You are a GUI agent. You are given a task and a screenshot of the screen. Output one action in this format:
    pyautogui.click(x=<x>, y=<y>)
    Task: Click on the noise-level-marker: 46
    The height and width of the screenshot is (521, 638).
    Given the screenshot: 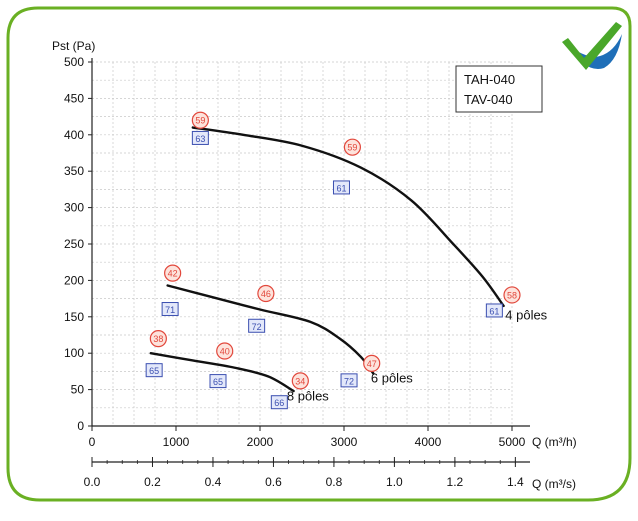 What is the action you would take?
    pyautogui.click(x=266, y=293)
    